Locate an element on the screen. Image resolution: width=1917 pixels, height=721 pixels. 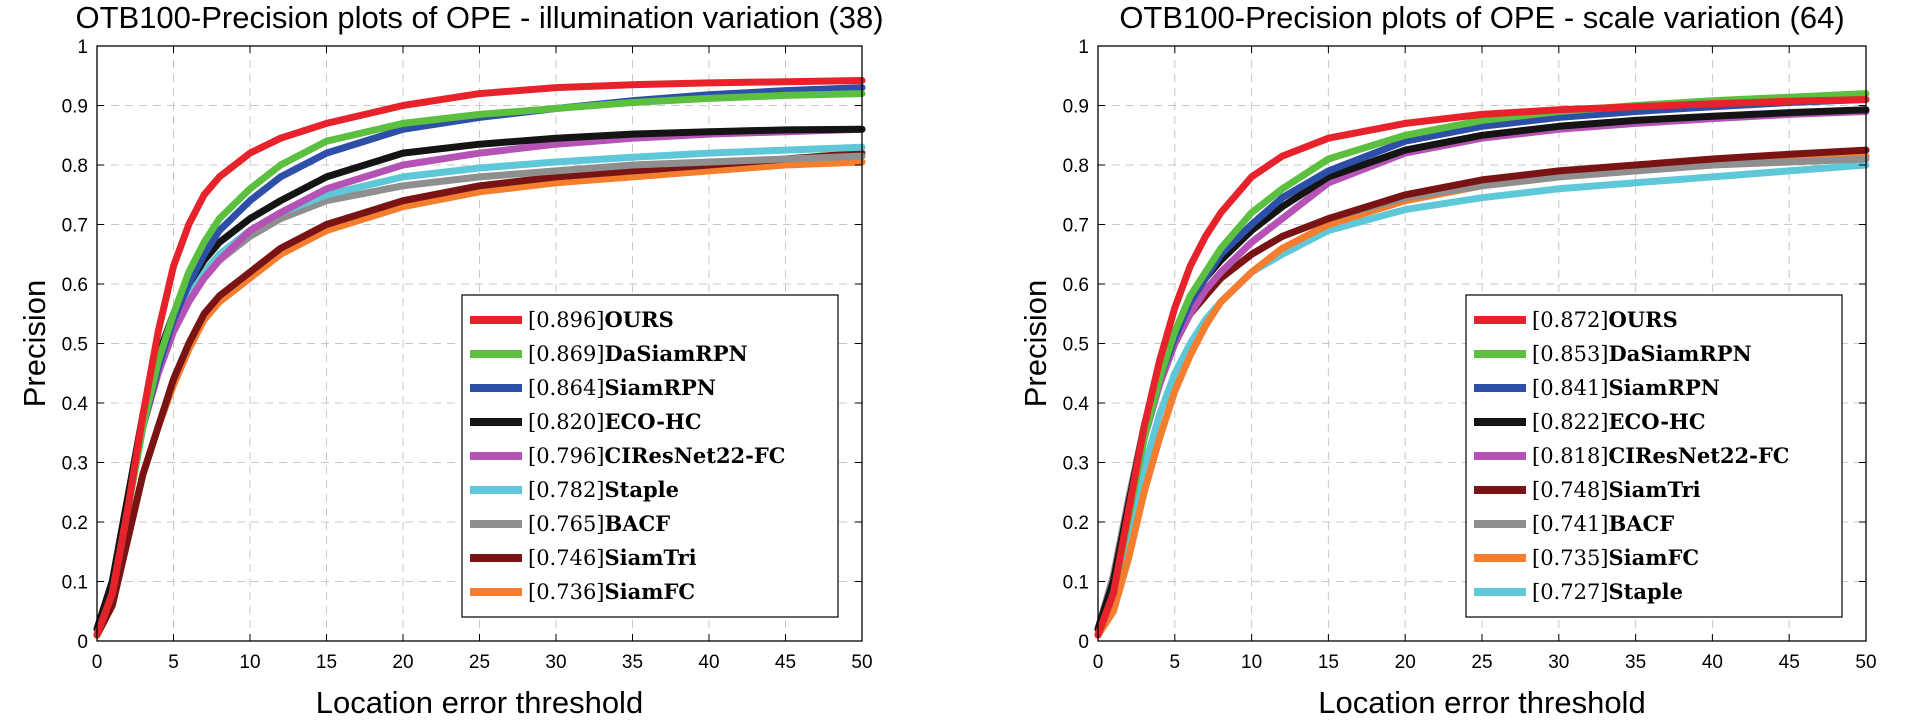
legend-item: [0.872]OURS is located at coordinates (1576, 319).